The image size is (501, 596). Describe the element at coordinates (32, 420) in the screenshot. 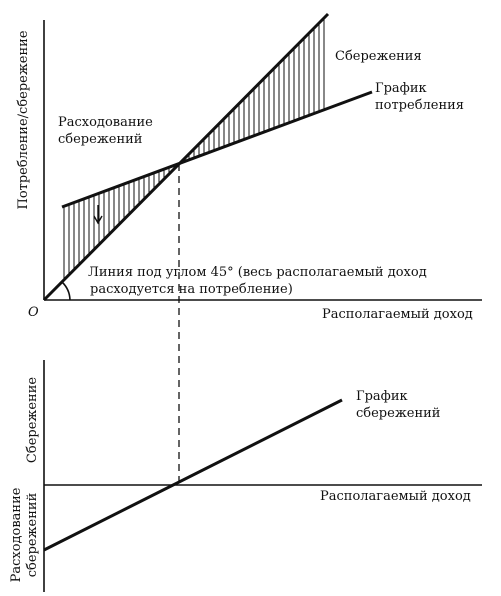

I see `y-axis-label-positive: Сбережение` at that location.